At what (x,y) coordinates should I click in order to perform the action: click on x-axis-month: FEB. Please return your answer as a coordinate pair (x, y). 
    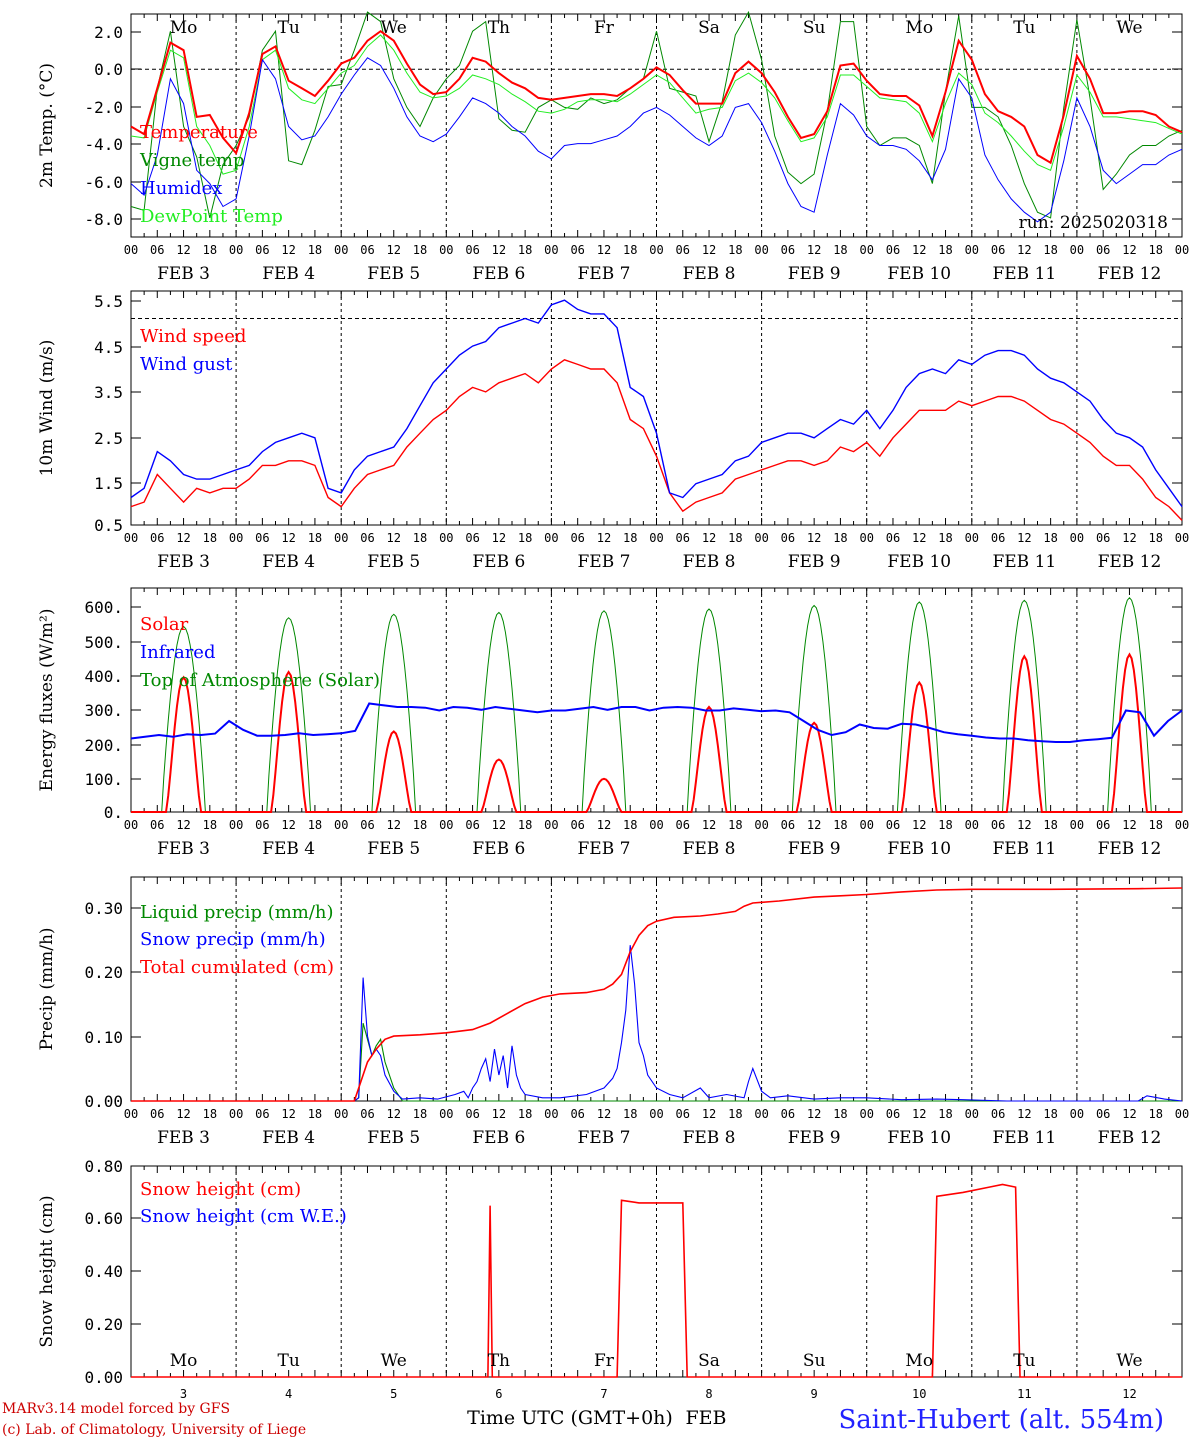
    Looking at the image, I should click on (705, 1418).